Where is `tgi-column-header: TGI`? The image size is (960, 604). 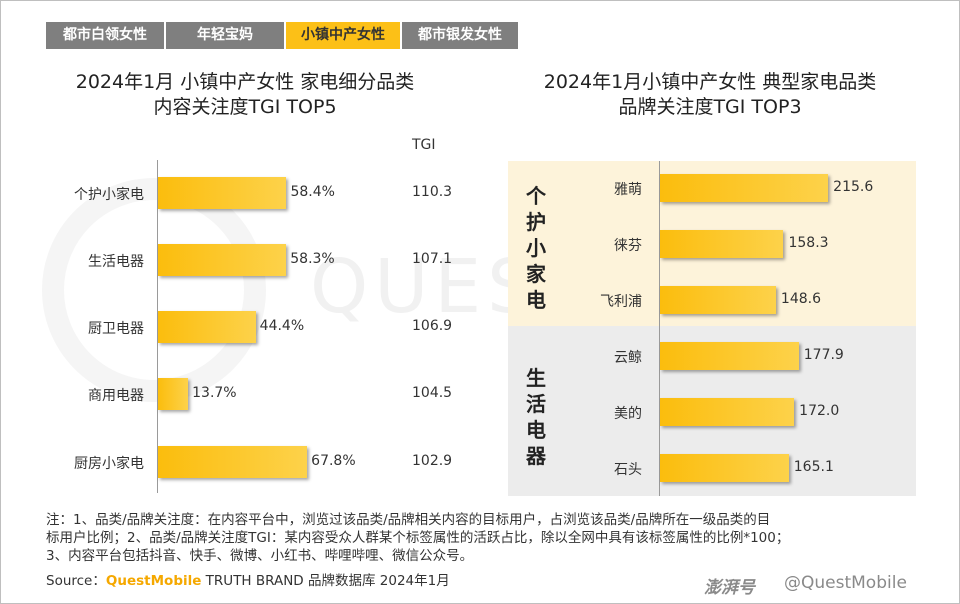 tgi-column-header: TGI is located at coordinates (424, 145).